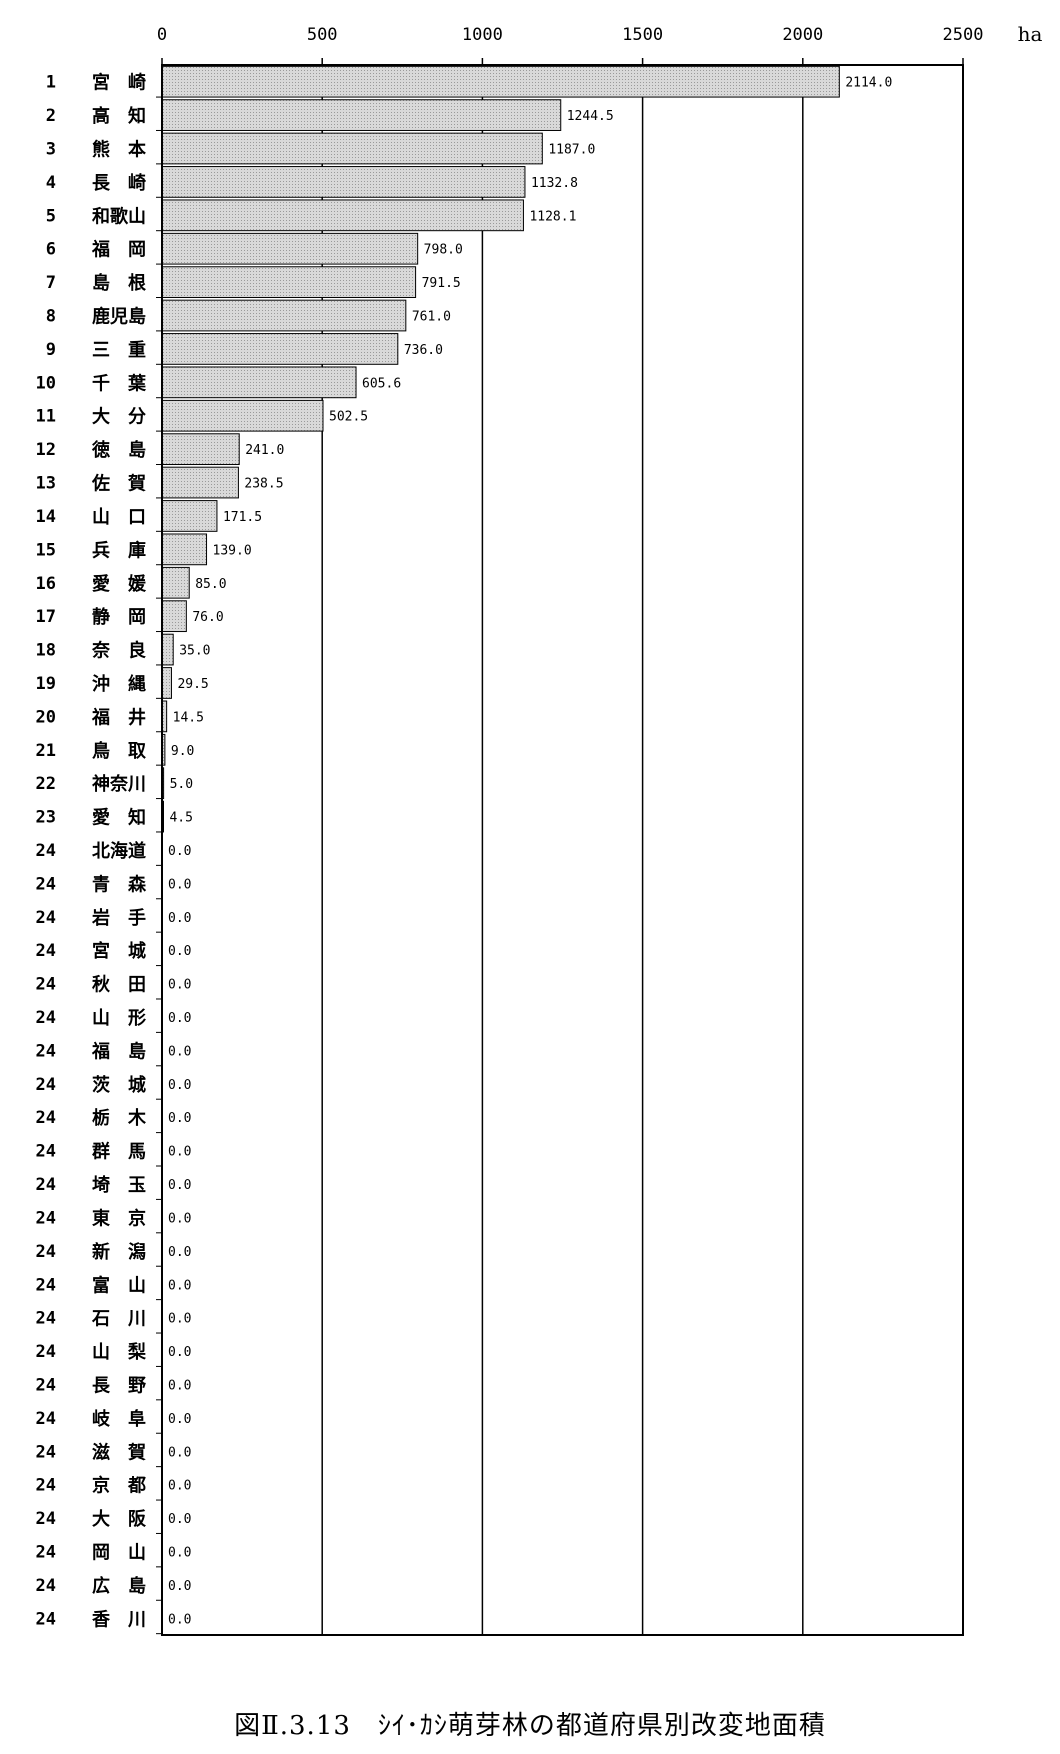 The height and width of the screenshot is (1754, 1060). Describe the element at coordinates (119, 884) in the screenshot. I see `category-label: 青 森` at that location.